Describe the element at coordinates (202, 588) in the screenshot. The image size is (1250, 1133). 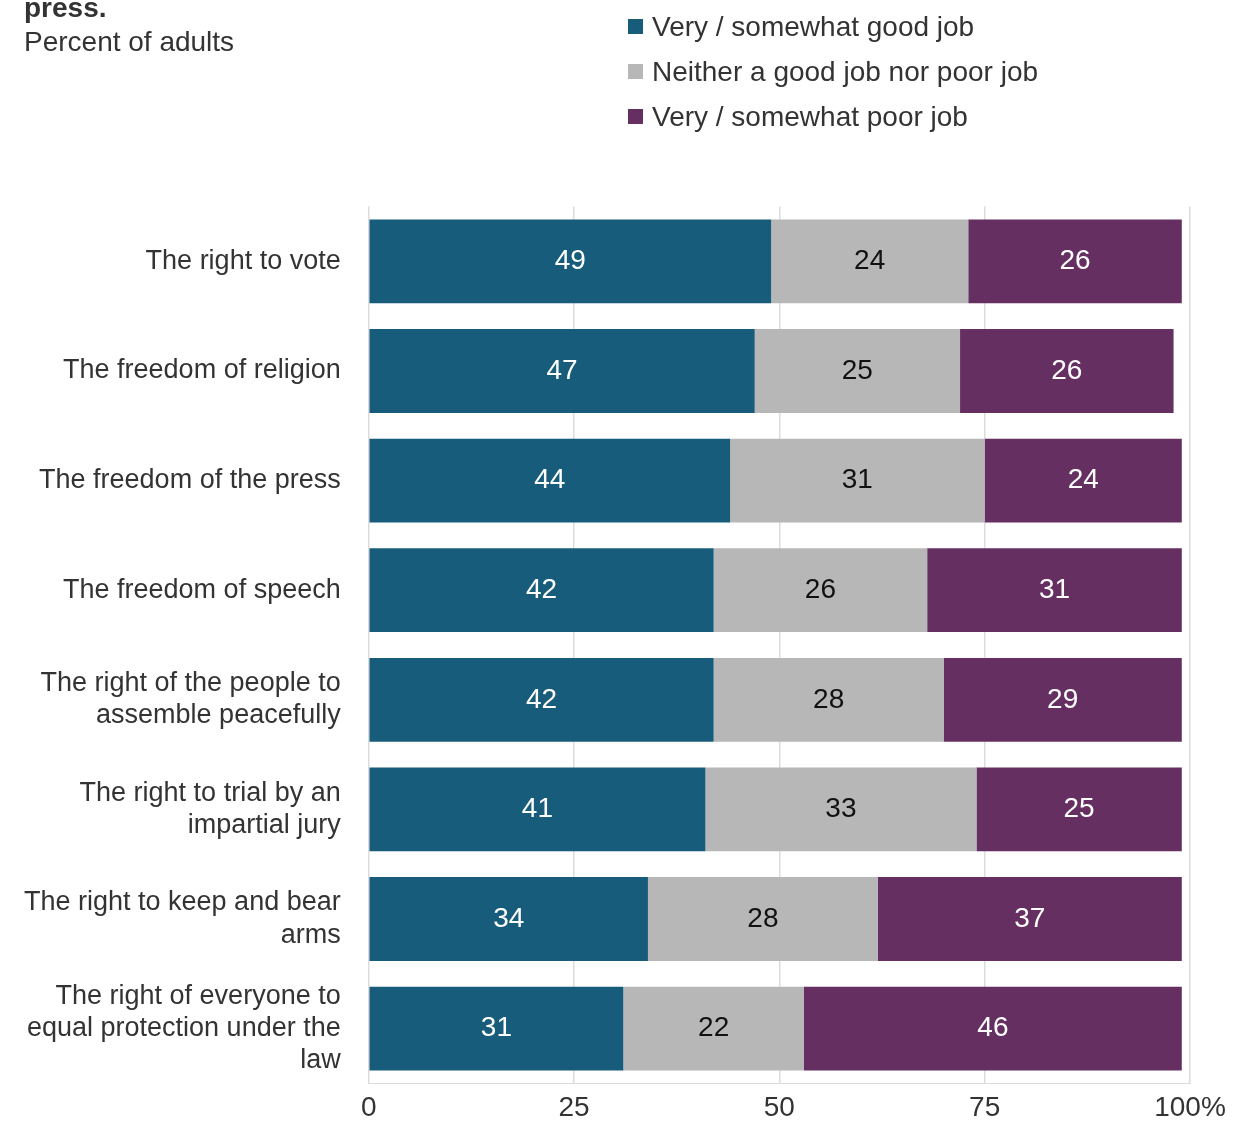
I see `y-tick-label: The freedom of speech` at that location.